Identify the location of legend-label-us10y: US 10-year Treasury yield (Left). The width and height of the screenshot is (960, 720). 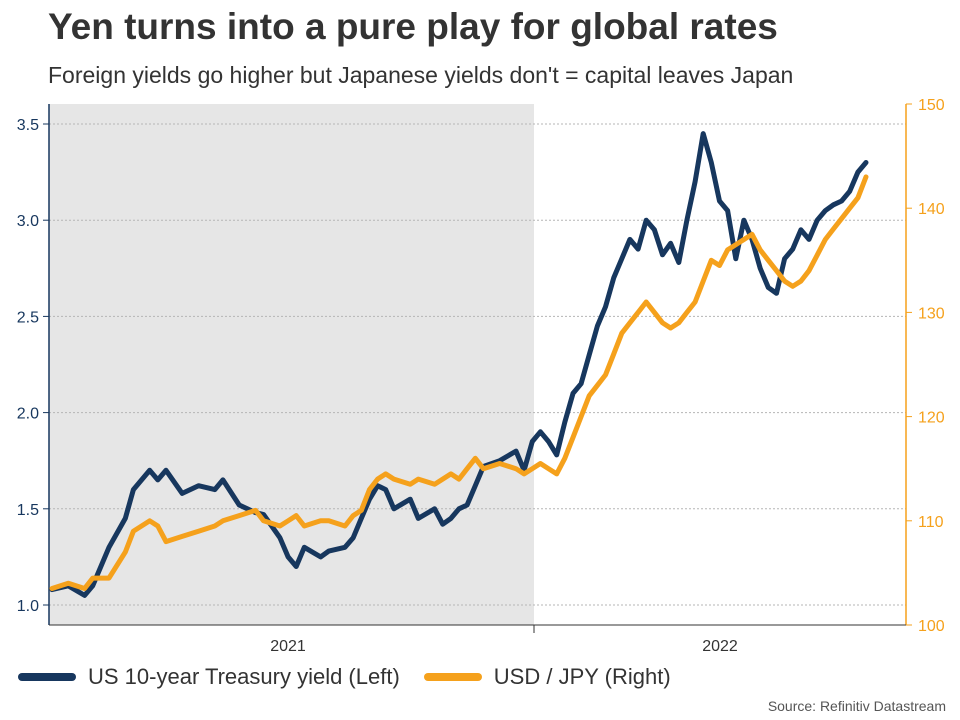
(244, 676).